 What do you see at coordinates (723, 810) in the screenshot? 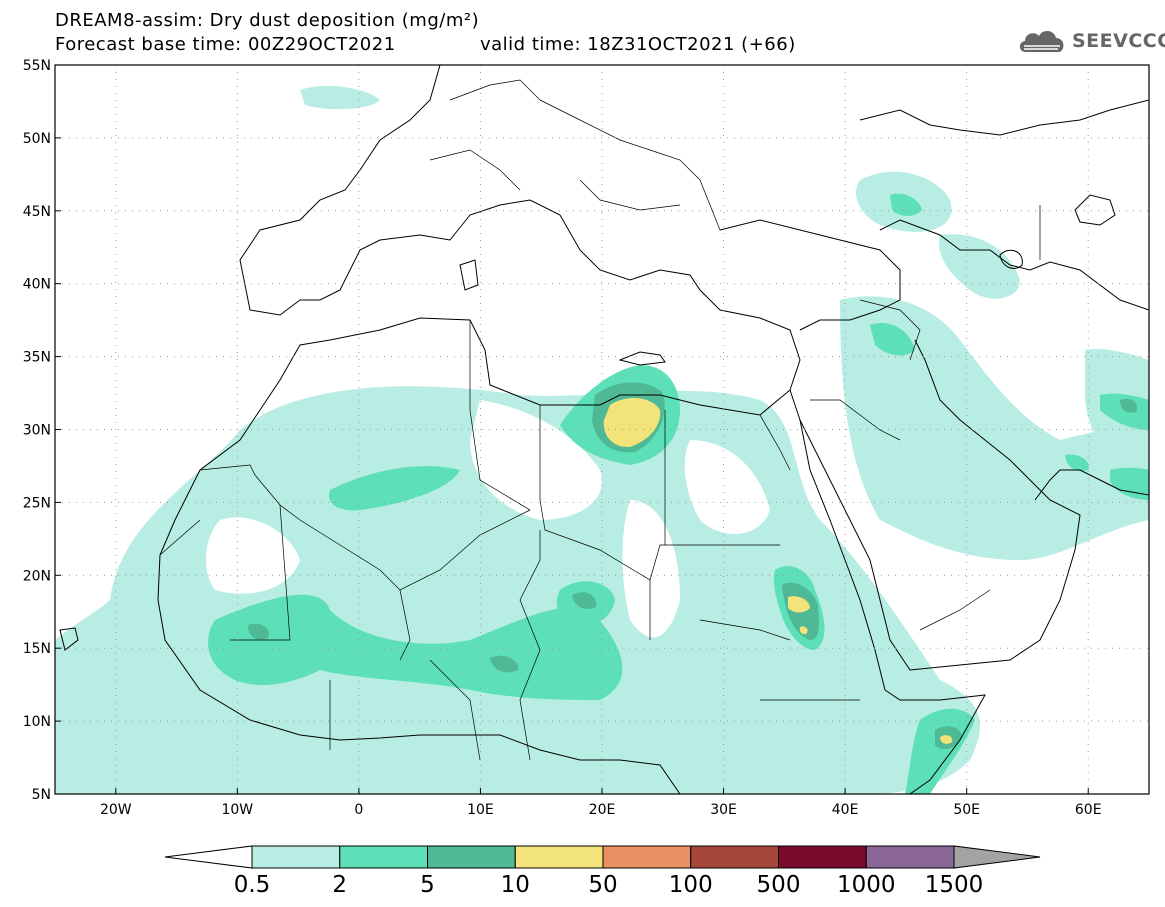
I see `lon-tick-label: 30E` at bounding box center [723, 810].